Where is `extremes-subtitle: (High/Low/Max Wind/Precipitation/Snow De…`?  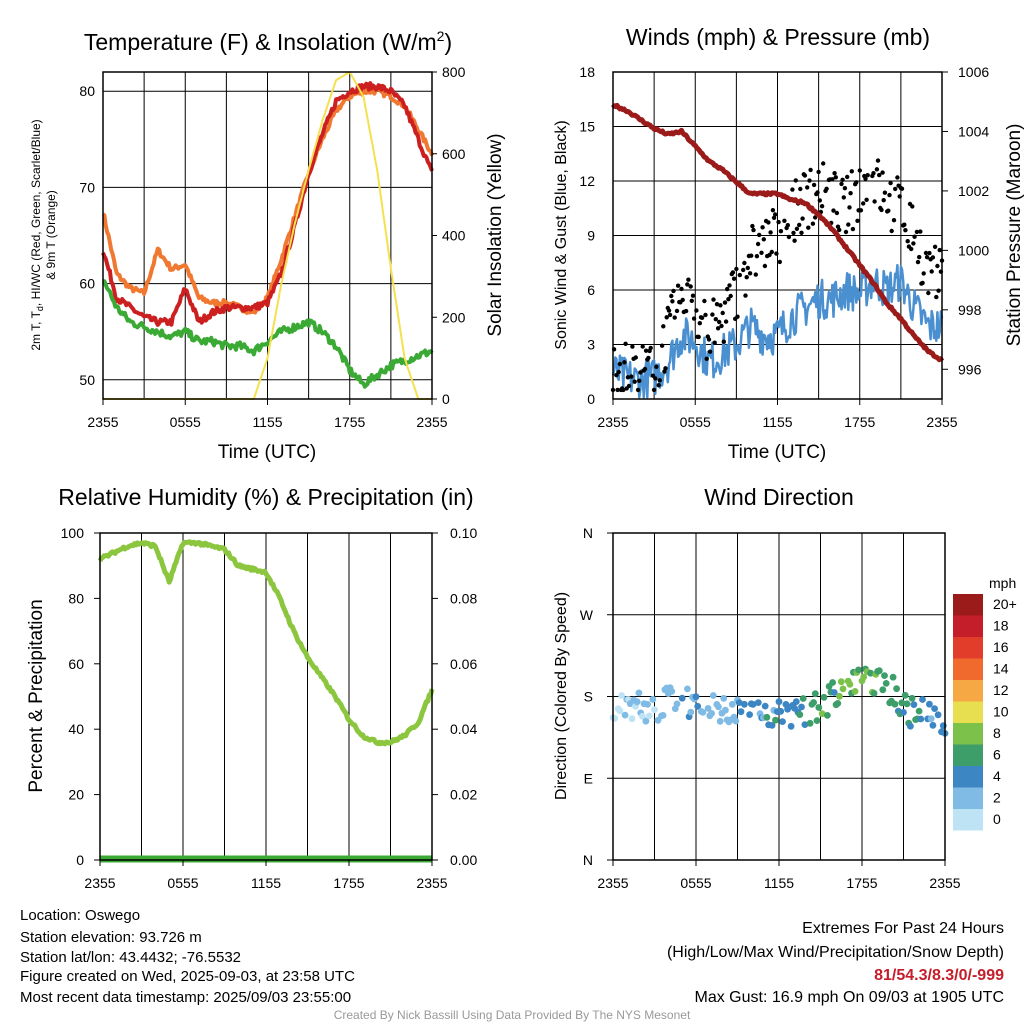
extremes-subtitle: (High/Low/Max Wind/Precipitation/Snow De… is located at coordinates (835, 952).